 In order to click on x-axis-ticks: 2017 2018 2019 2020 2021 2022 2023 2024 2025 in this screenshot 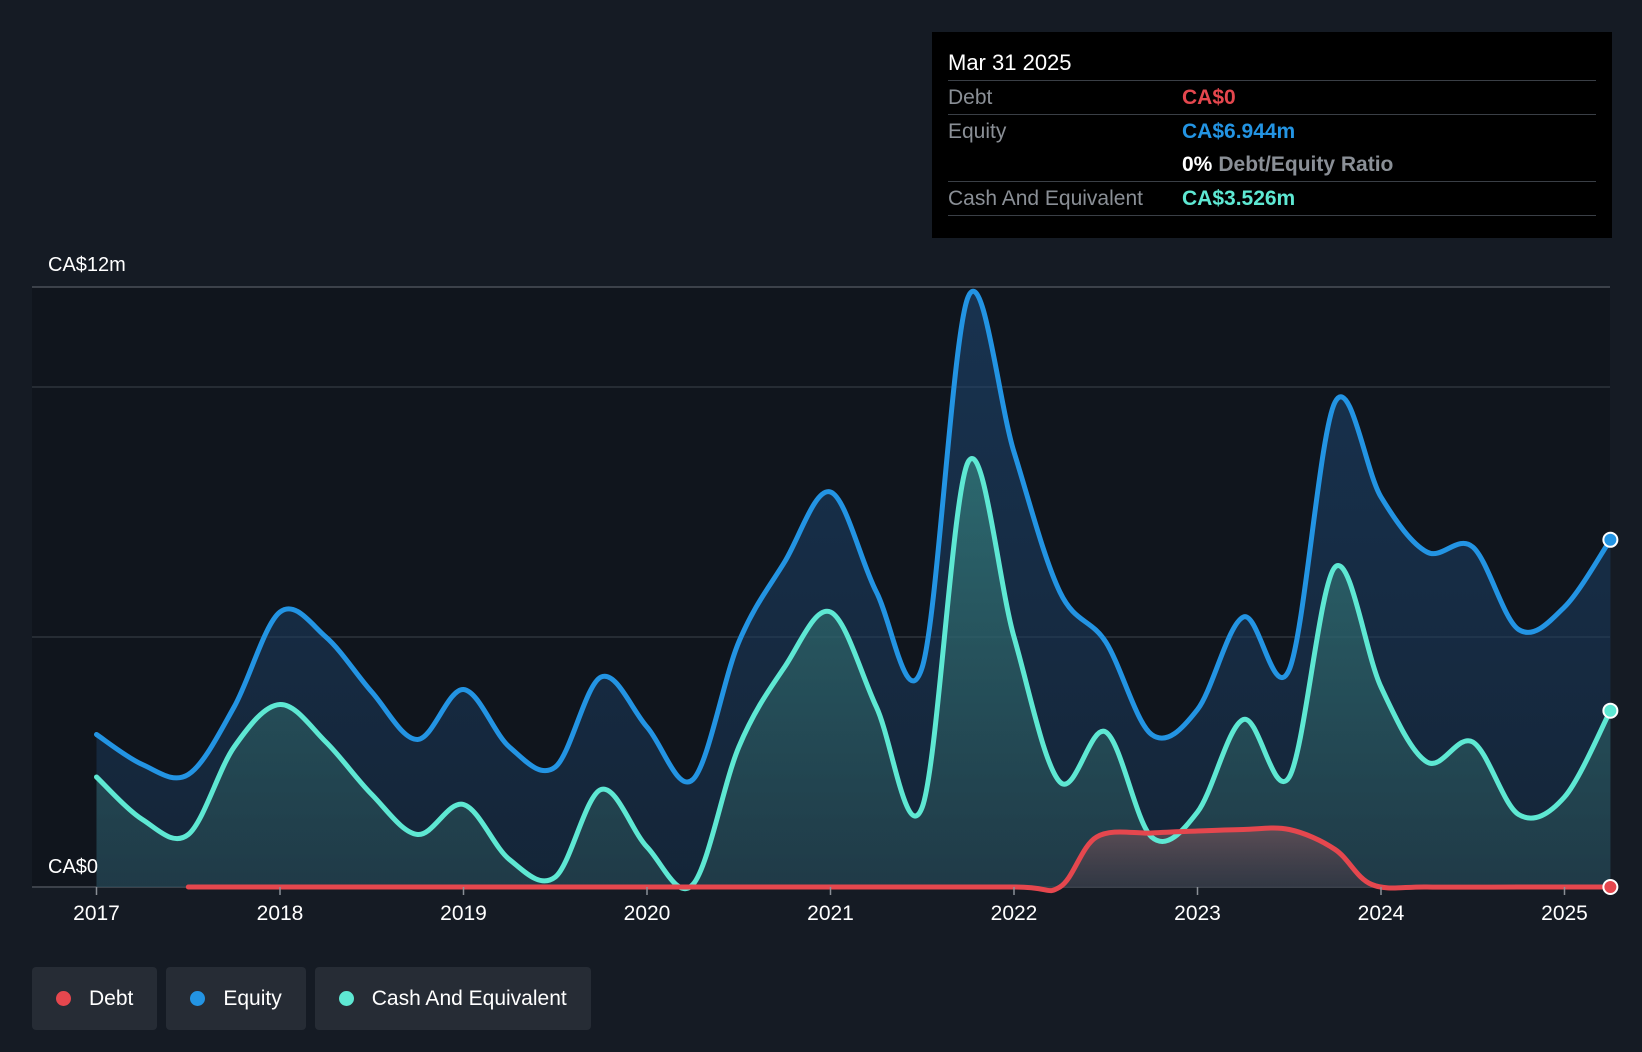, I will do `click(830, 906)`.